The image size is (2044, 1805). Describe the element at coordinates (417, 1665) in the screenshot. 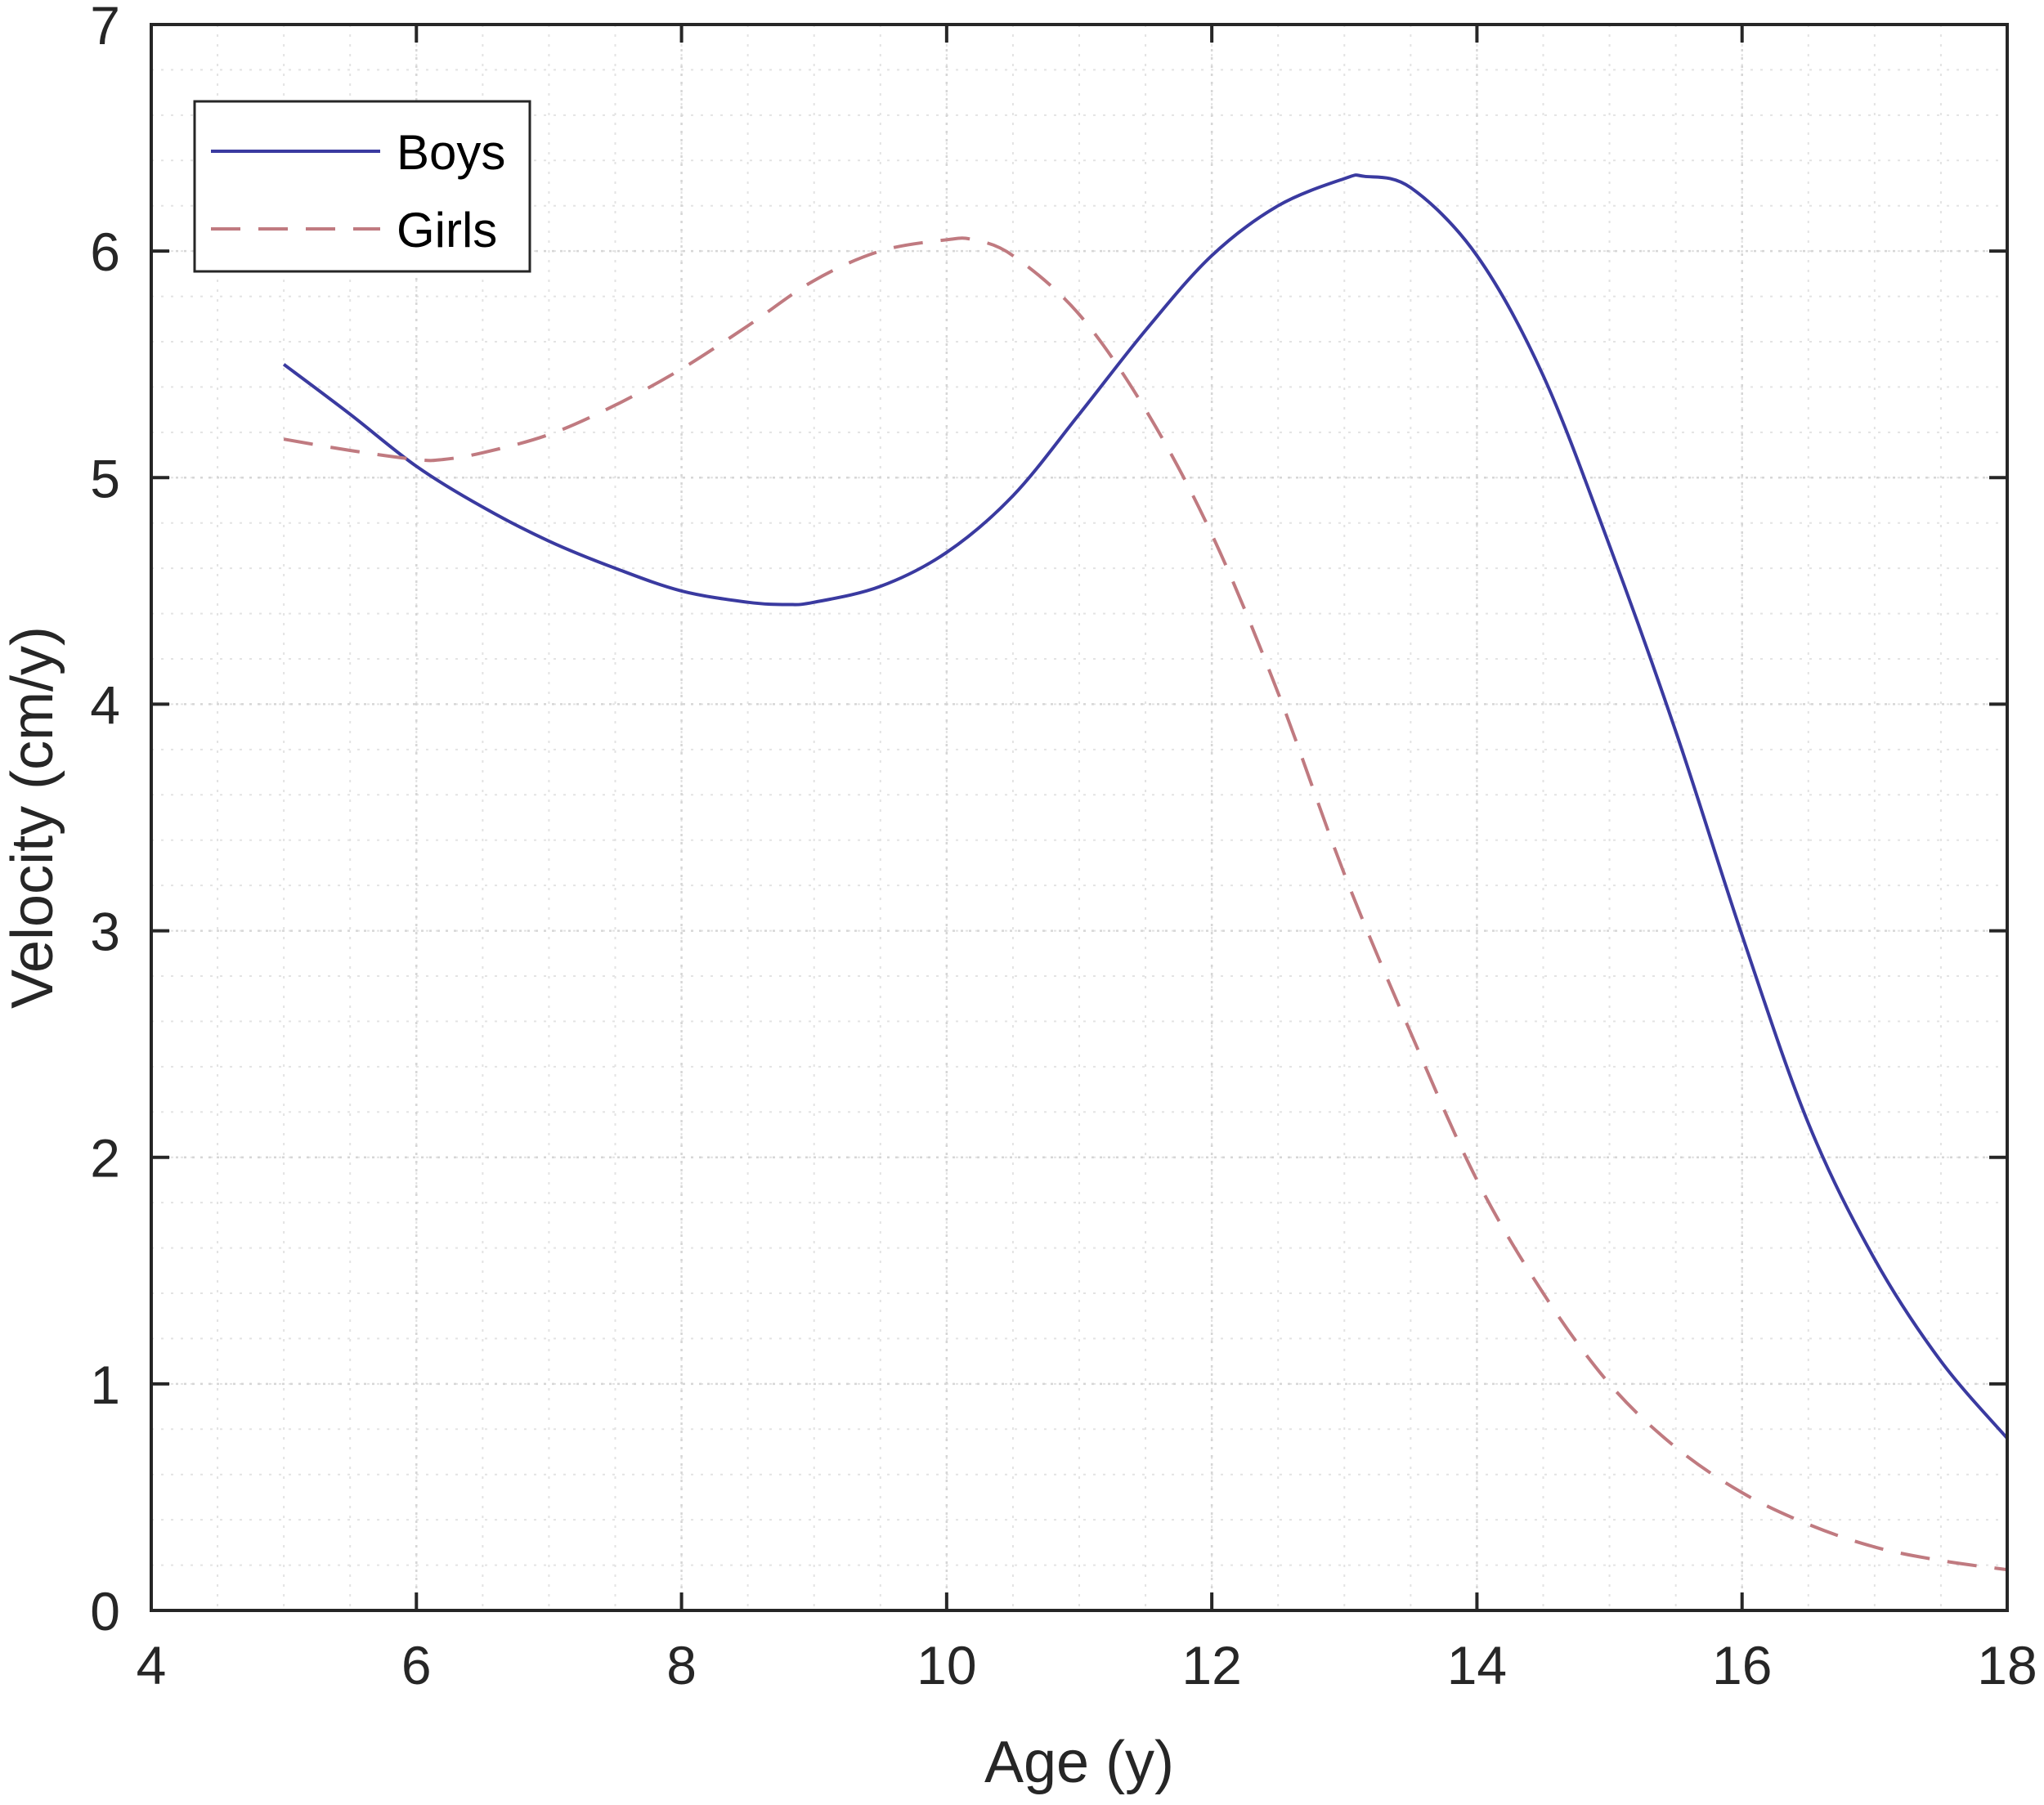

I see `x-tick-label: 6` at that location.